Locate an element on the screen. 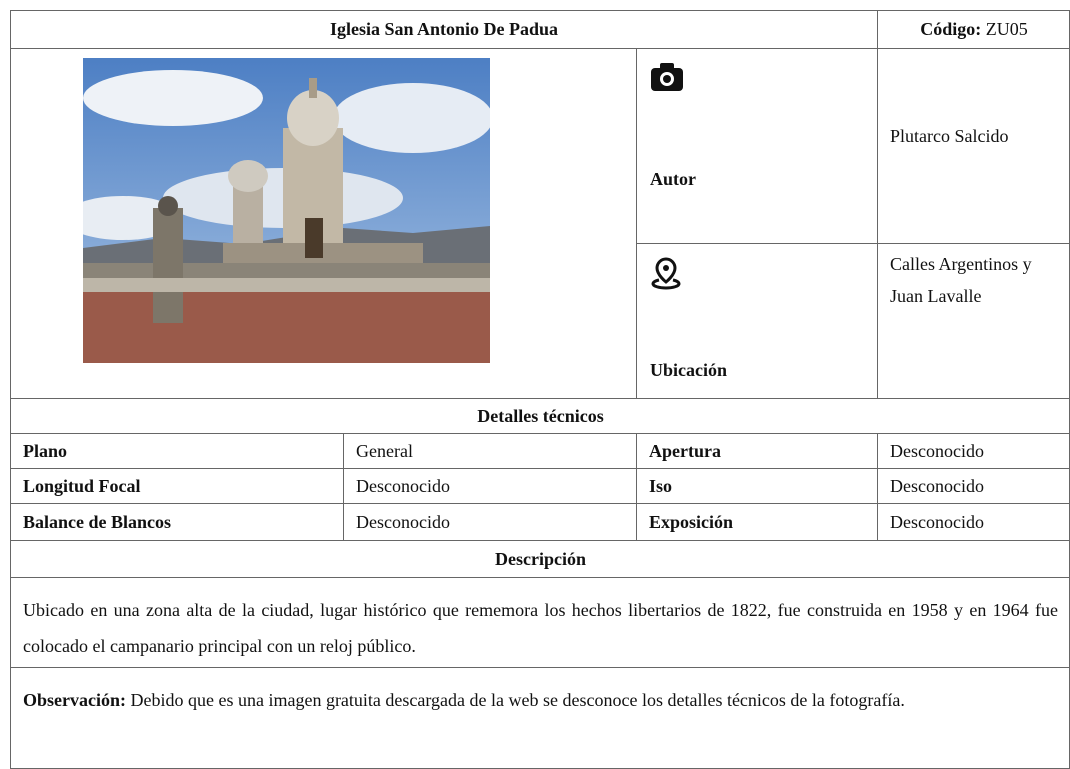  technical-cell: Longitud Focal is located at coordinates (176, 485).